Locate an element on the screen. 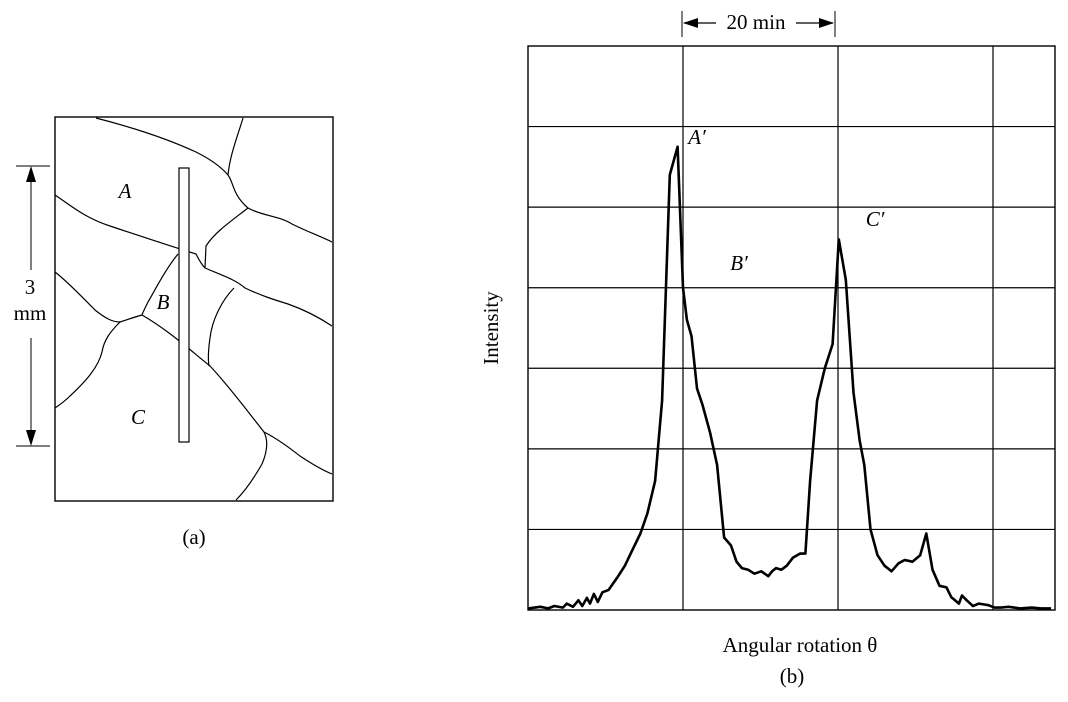  dimension-value: 3 is located at coordinates (30, 287).